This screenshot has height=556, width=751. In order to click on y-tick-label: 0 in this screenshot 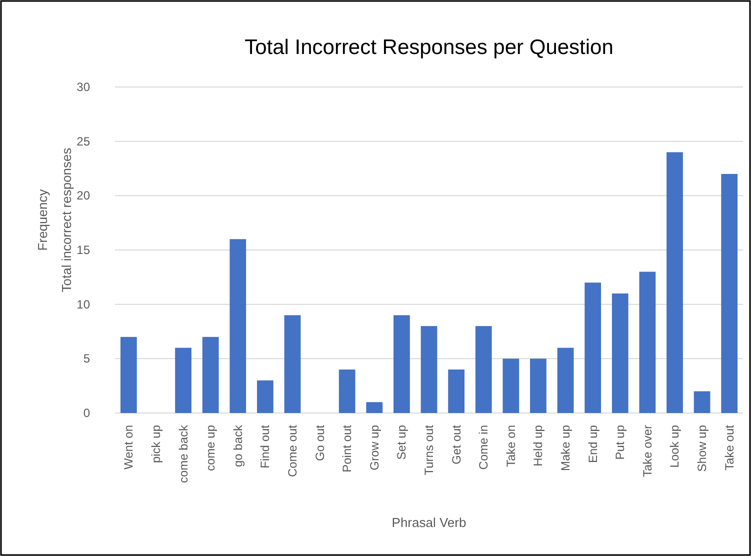, I will do `click(86, 413)`.